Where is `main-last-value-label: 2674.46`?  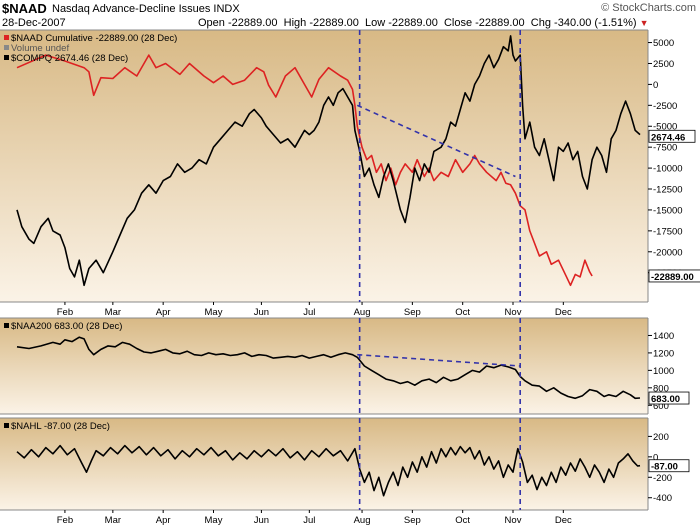 main-last-value-label: 2674.46 is located at coordinates (668, 137).